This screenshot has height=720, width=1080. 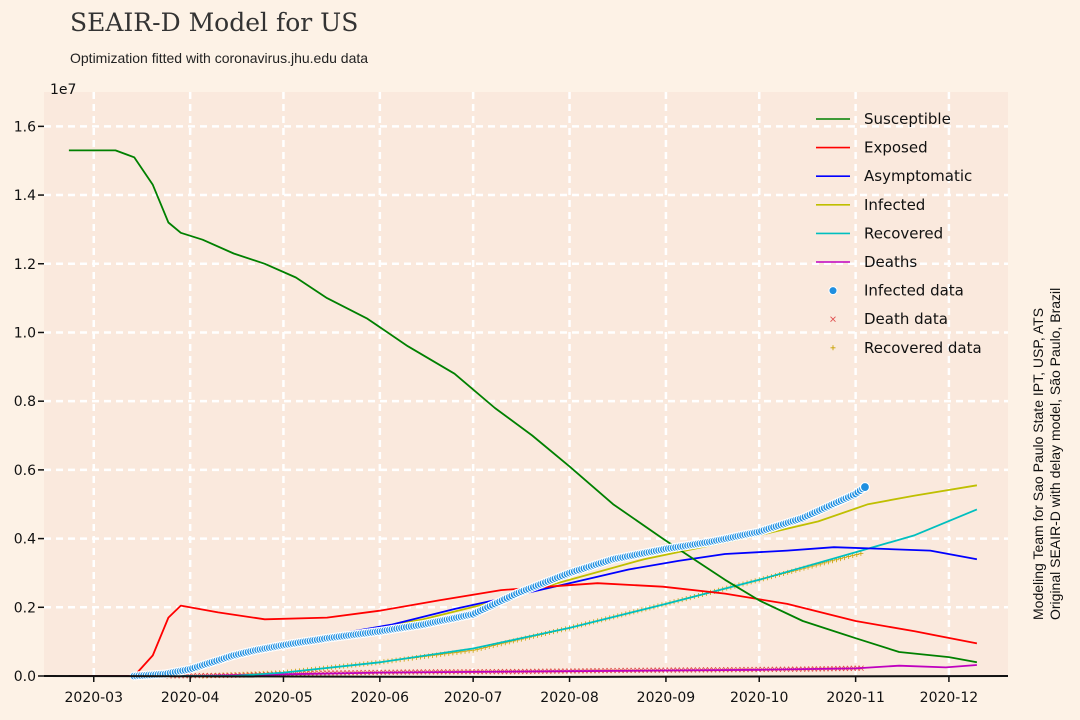 I want to click on legend-label: Susceptible, so click(x=907, y=119).